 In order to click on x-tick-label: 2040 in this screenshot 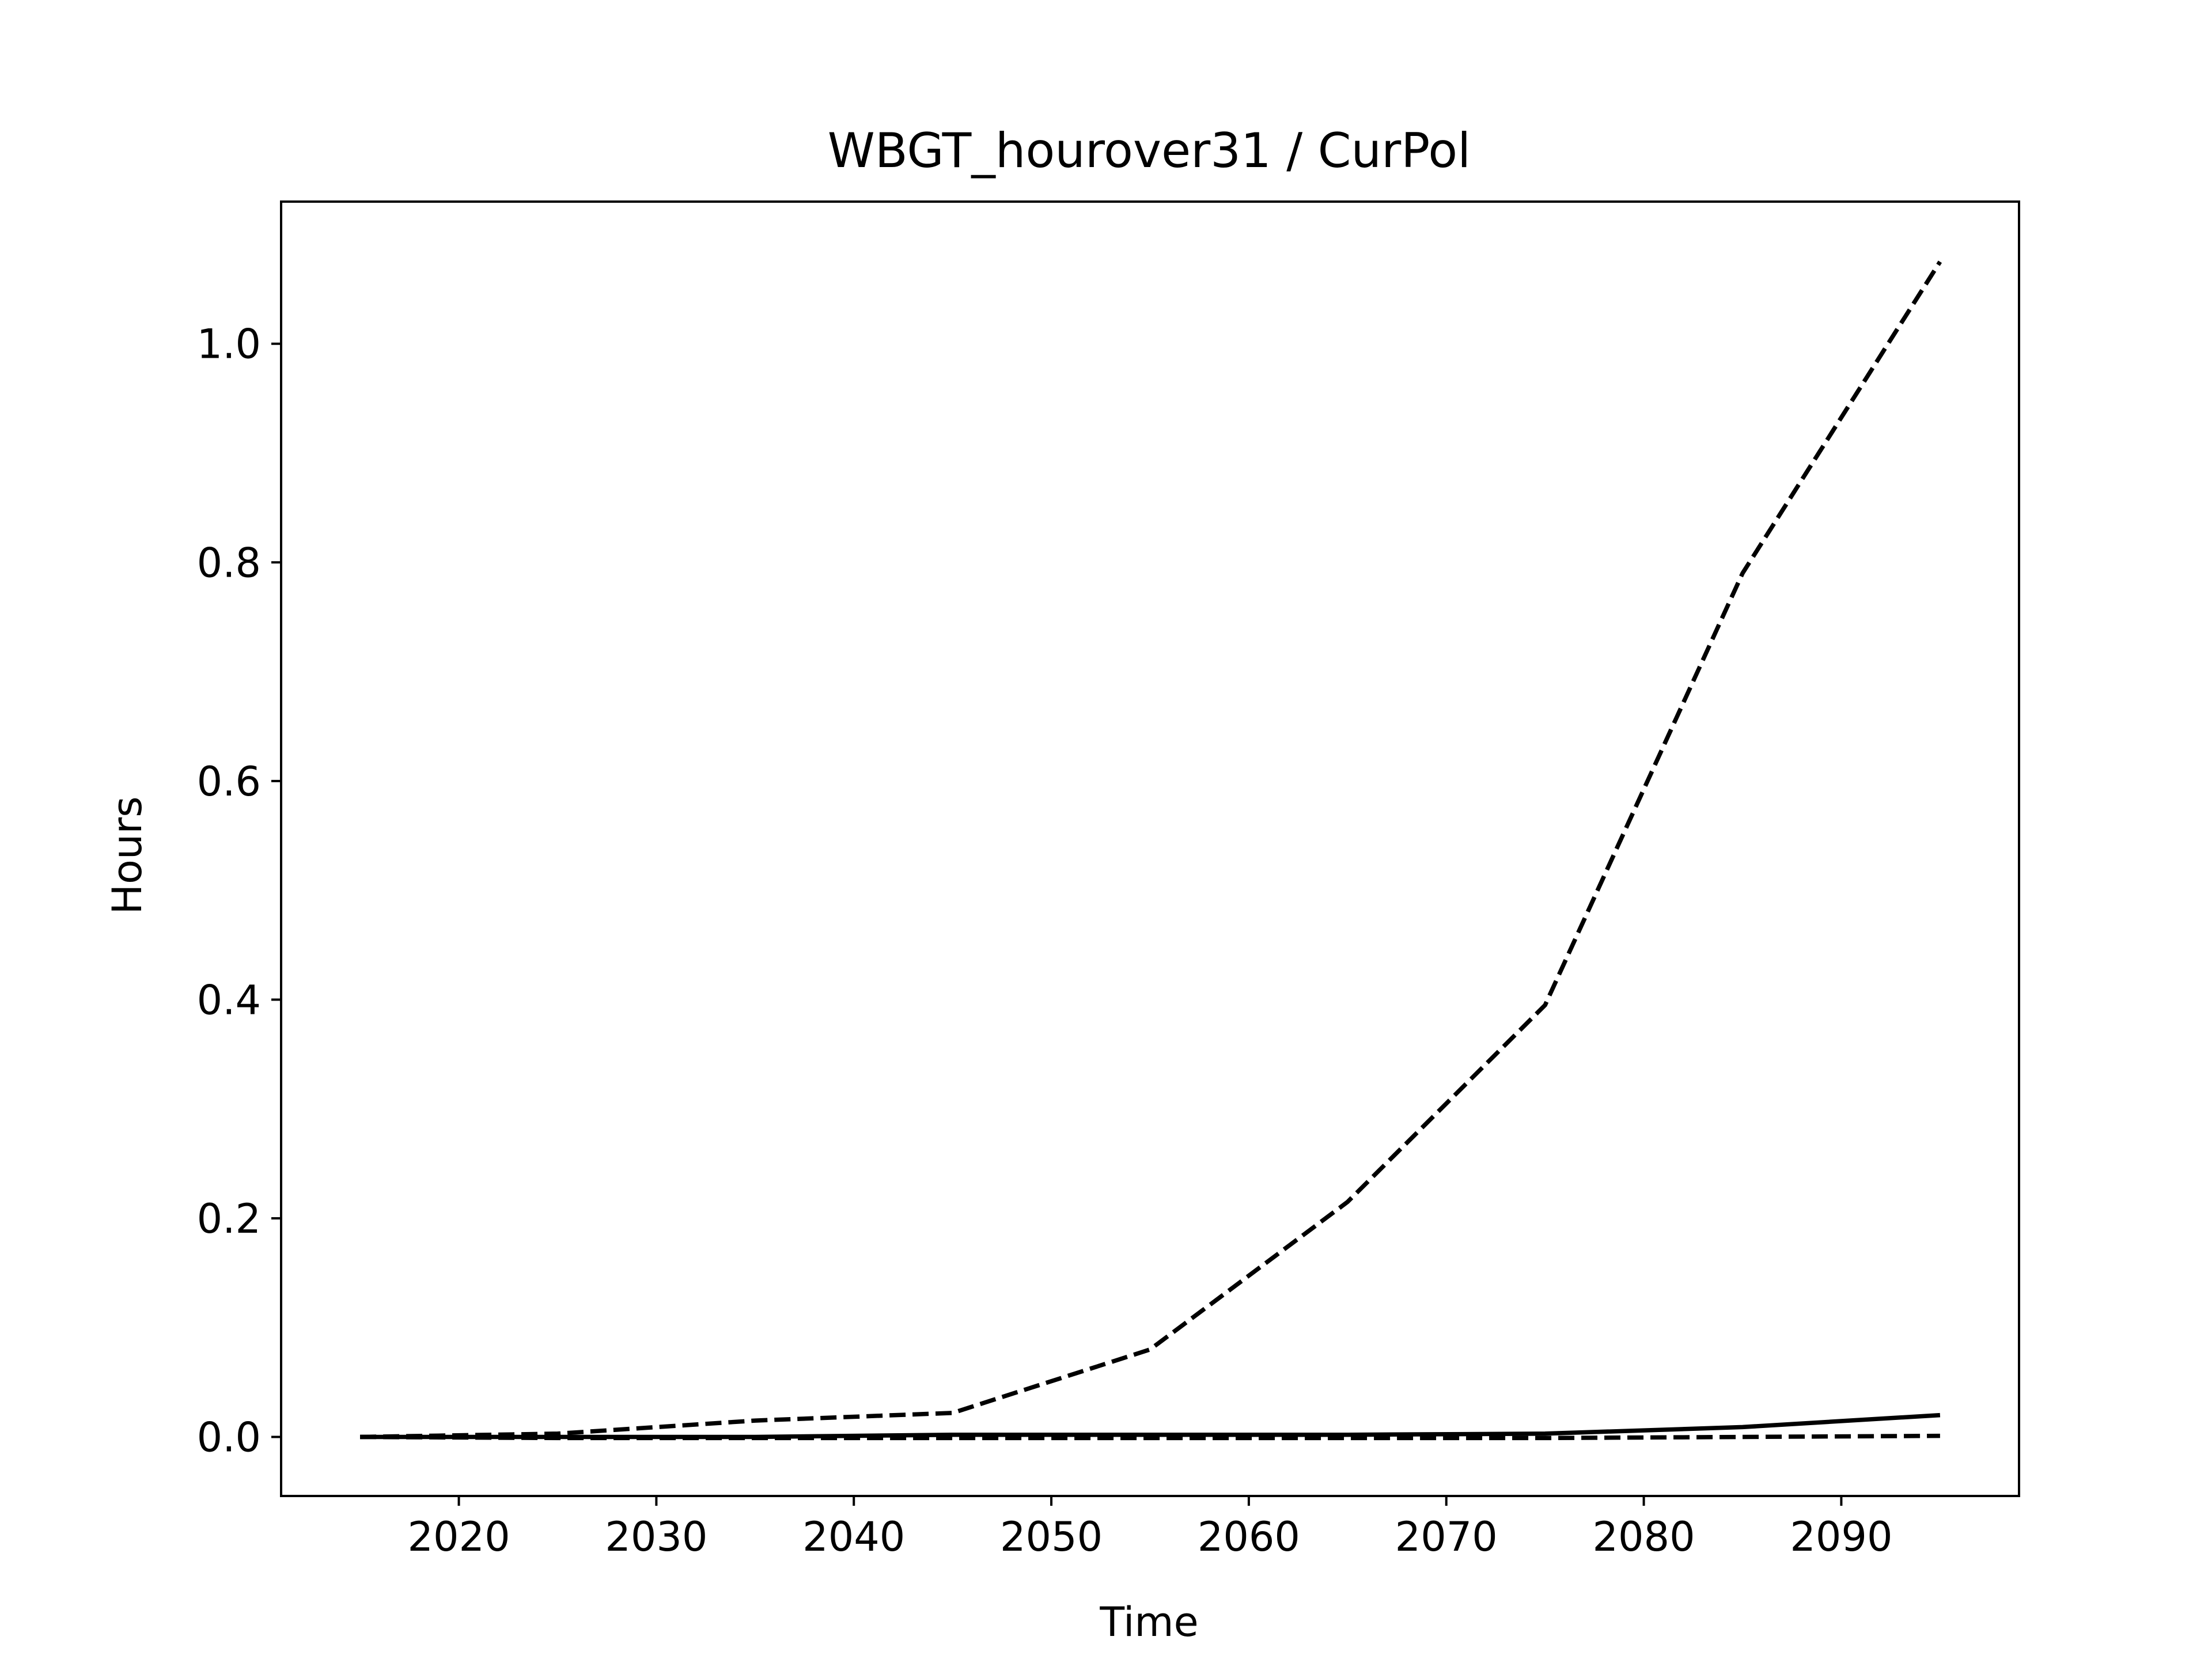, I will do `click(853, 1536)`.